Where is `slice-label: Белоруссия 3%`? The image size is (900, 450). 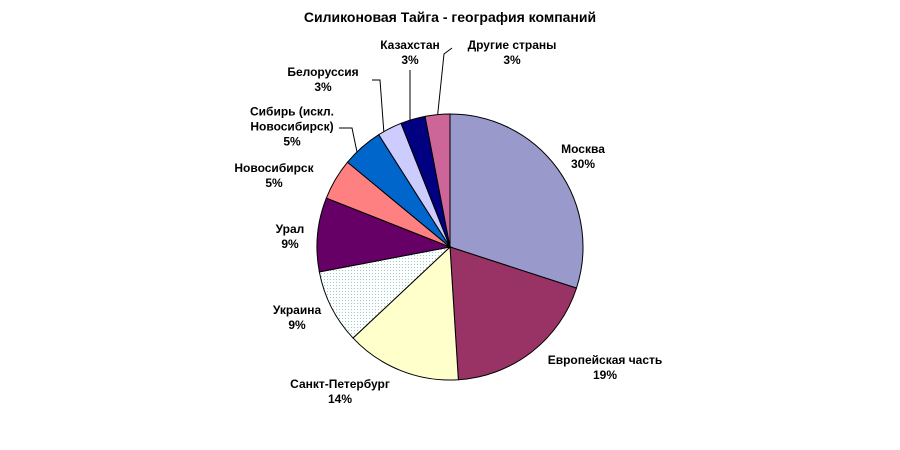 slice-label: Белоруссия 3% is located at coordinates (323, 80).